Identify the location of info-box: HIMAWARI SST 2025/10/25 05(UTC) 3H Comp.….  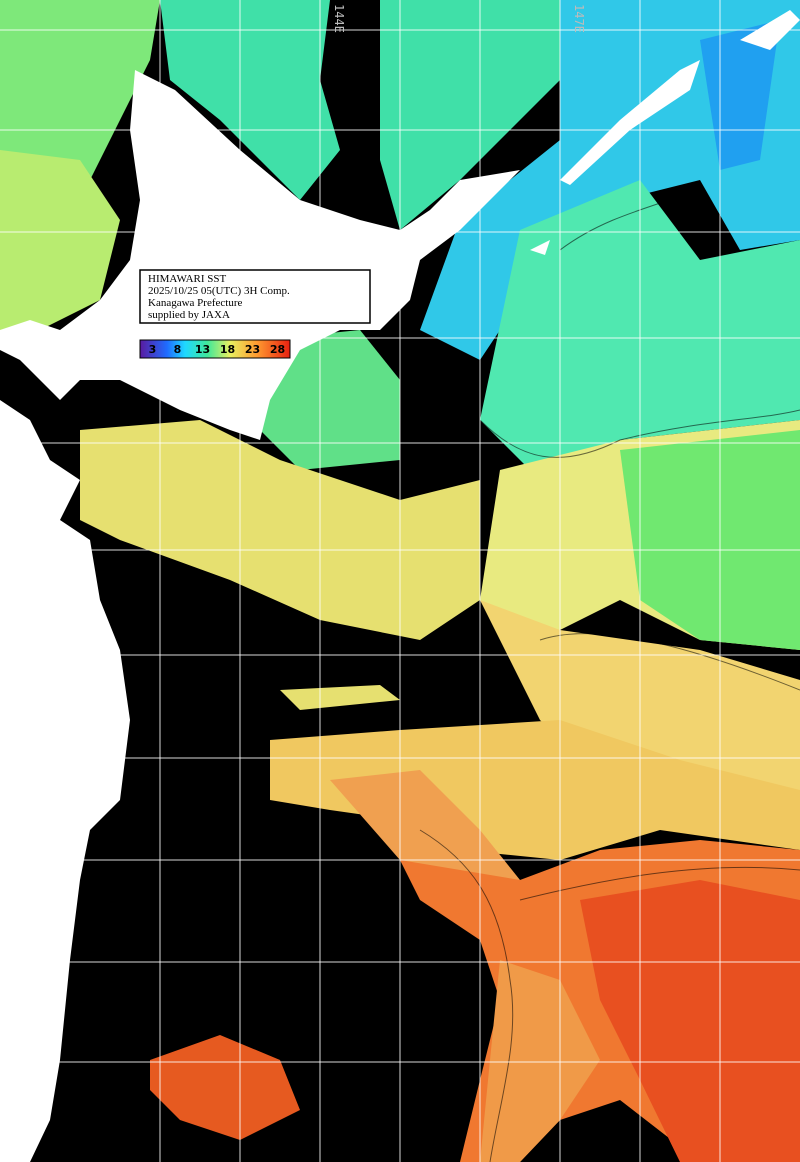
(255, 296).